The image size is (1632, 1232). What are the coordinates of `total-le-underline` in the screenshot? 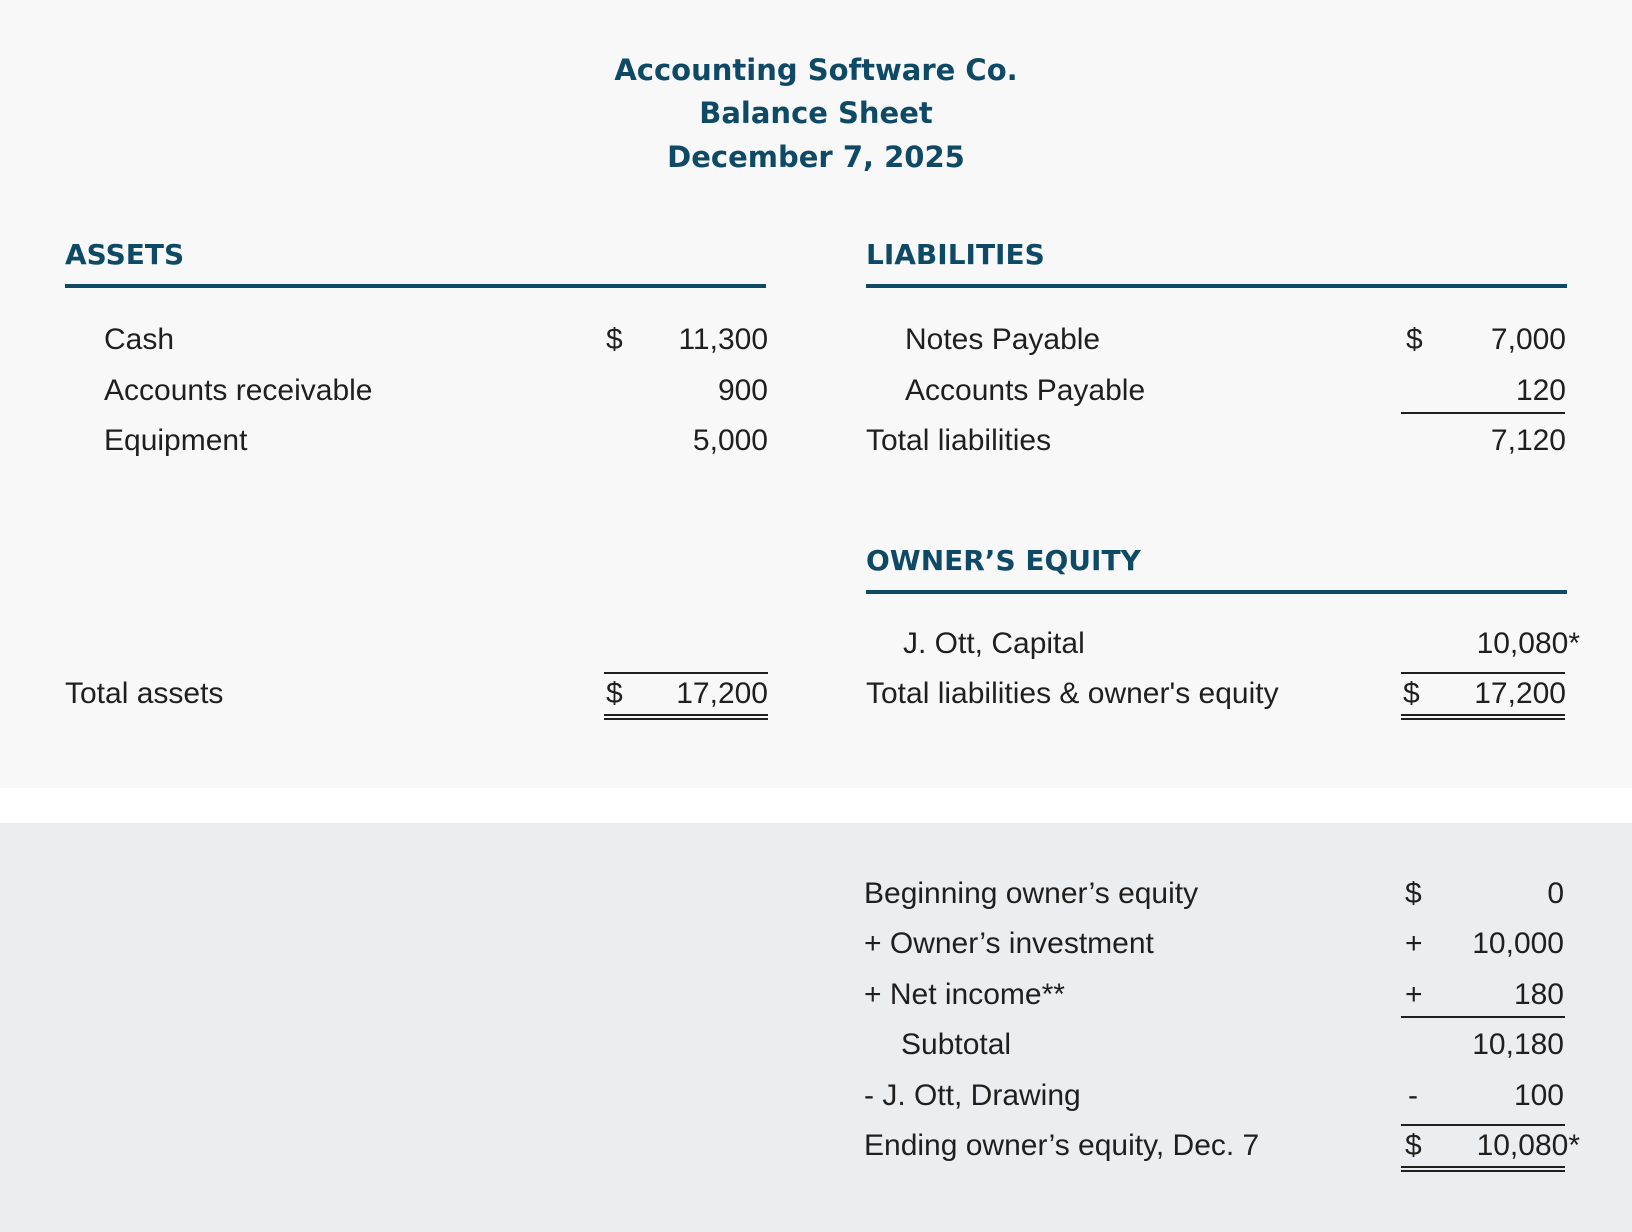 It's located at (1483, 673).